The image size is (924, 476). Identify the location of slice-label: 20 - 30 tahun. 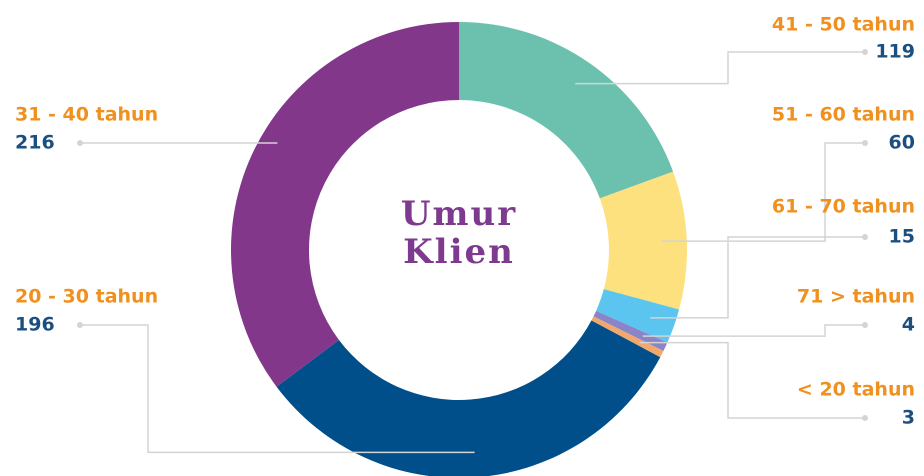
(86, 297).